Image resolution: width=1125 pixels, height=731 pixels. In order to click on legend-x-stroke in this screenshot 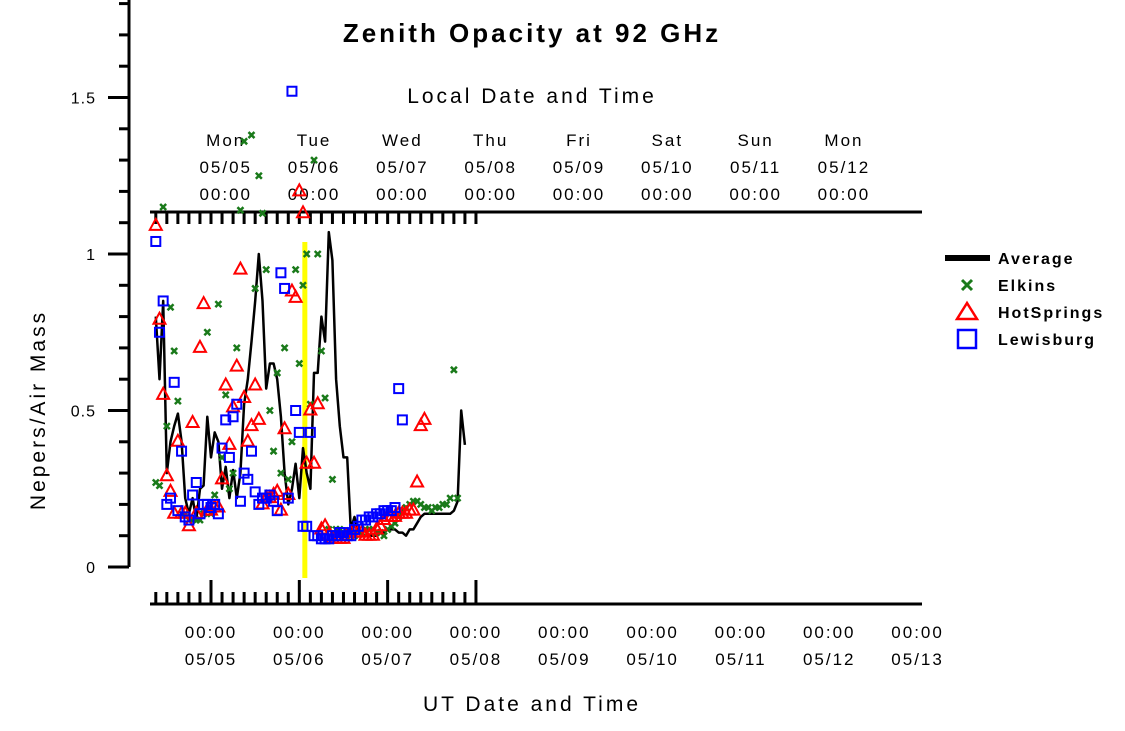, I will do `click(967, 285)`.